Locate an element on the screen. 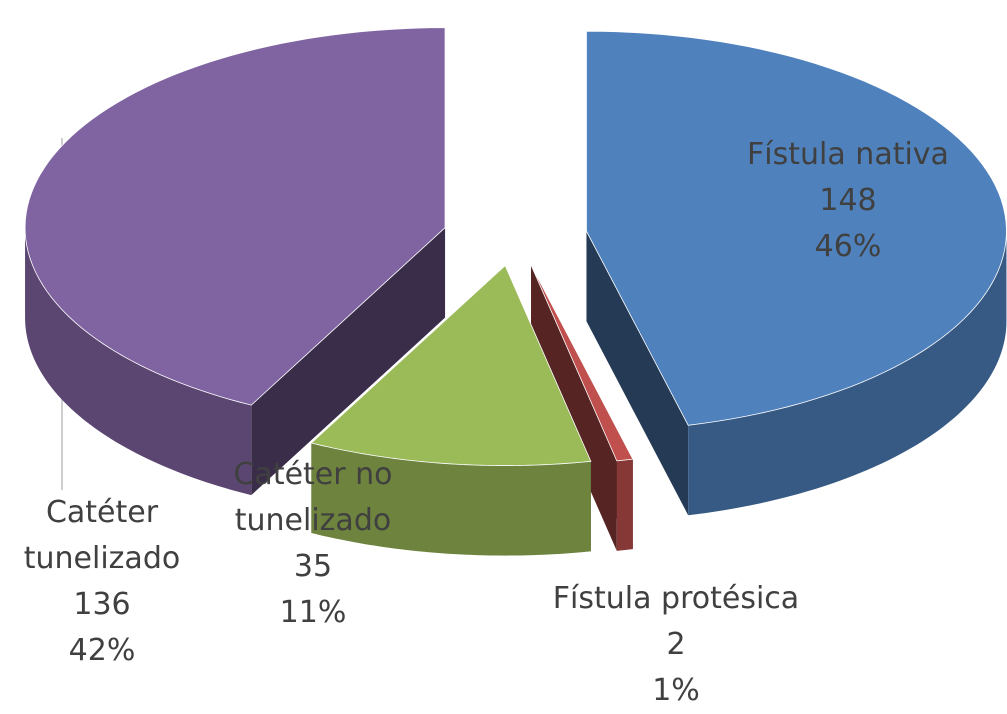 This screenshot has width=1007, height=714. data-label: Catéter no tunelizado 35 11% is located at coordinates (313, 544).